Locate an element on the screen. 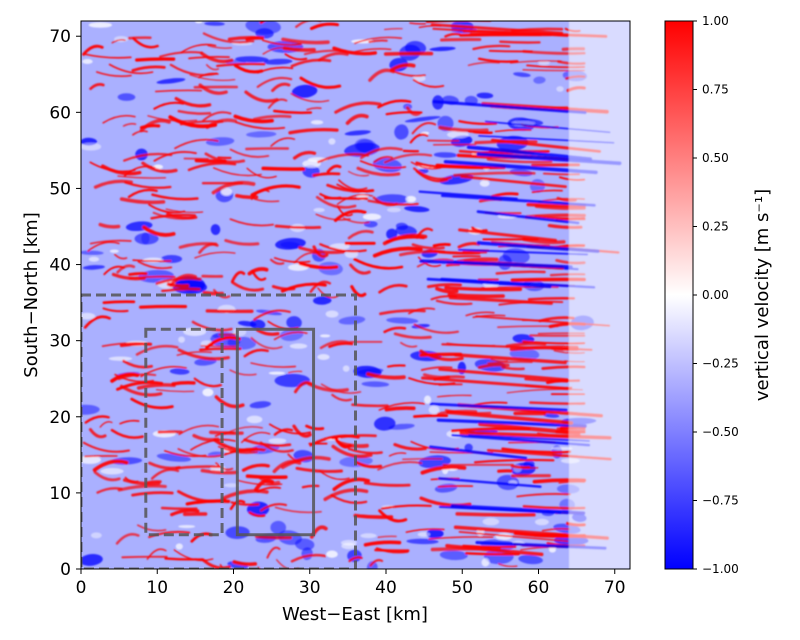 Image resolution: width=800 pixels, height=640 pixels. y-tick-label: 40 is located at coordinates (60, 266).